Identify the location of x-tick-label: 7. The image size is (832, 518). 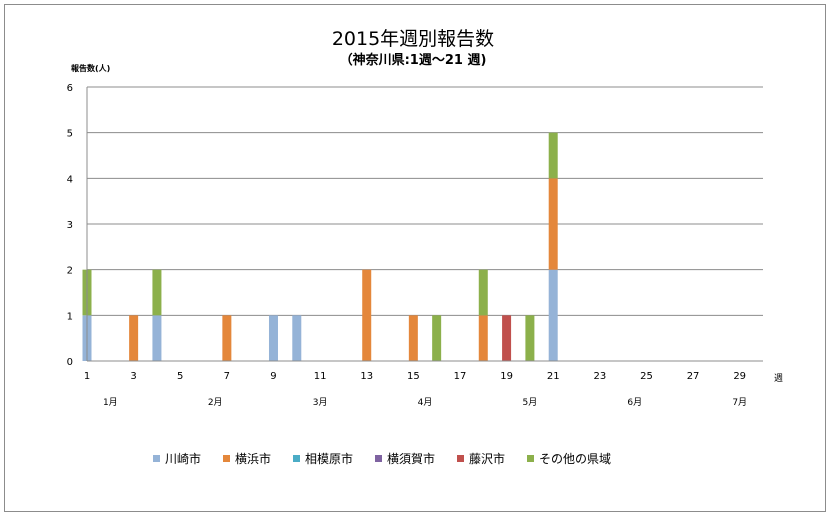
(227, 376).